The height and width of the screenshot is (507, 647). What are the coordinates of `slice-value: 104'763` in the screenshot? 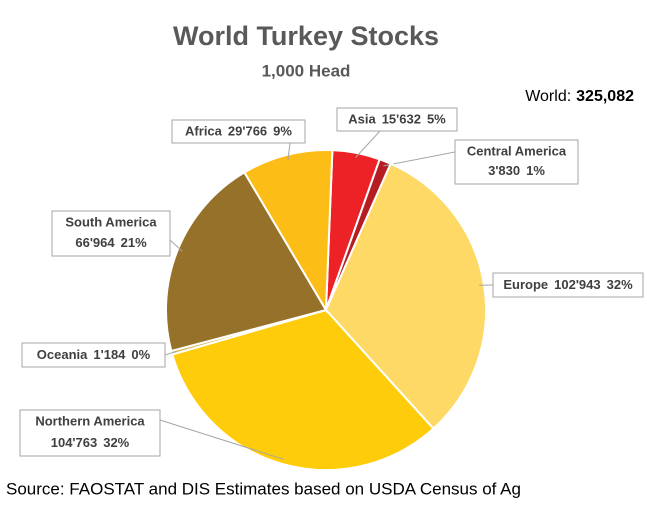 It's located at (74, 442).